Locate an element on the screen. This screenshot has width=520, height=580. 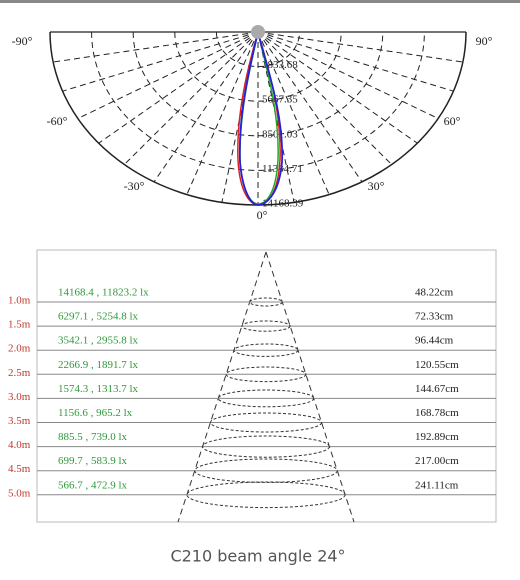
distance: 5.0m is located at coordinates (19, 493).